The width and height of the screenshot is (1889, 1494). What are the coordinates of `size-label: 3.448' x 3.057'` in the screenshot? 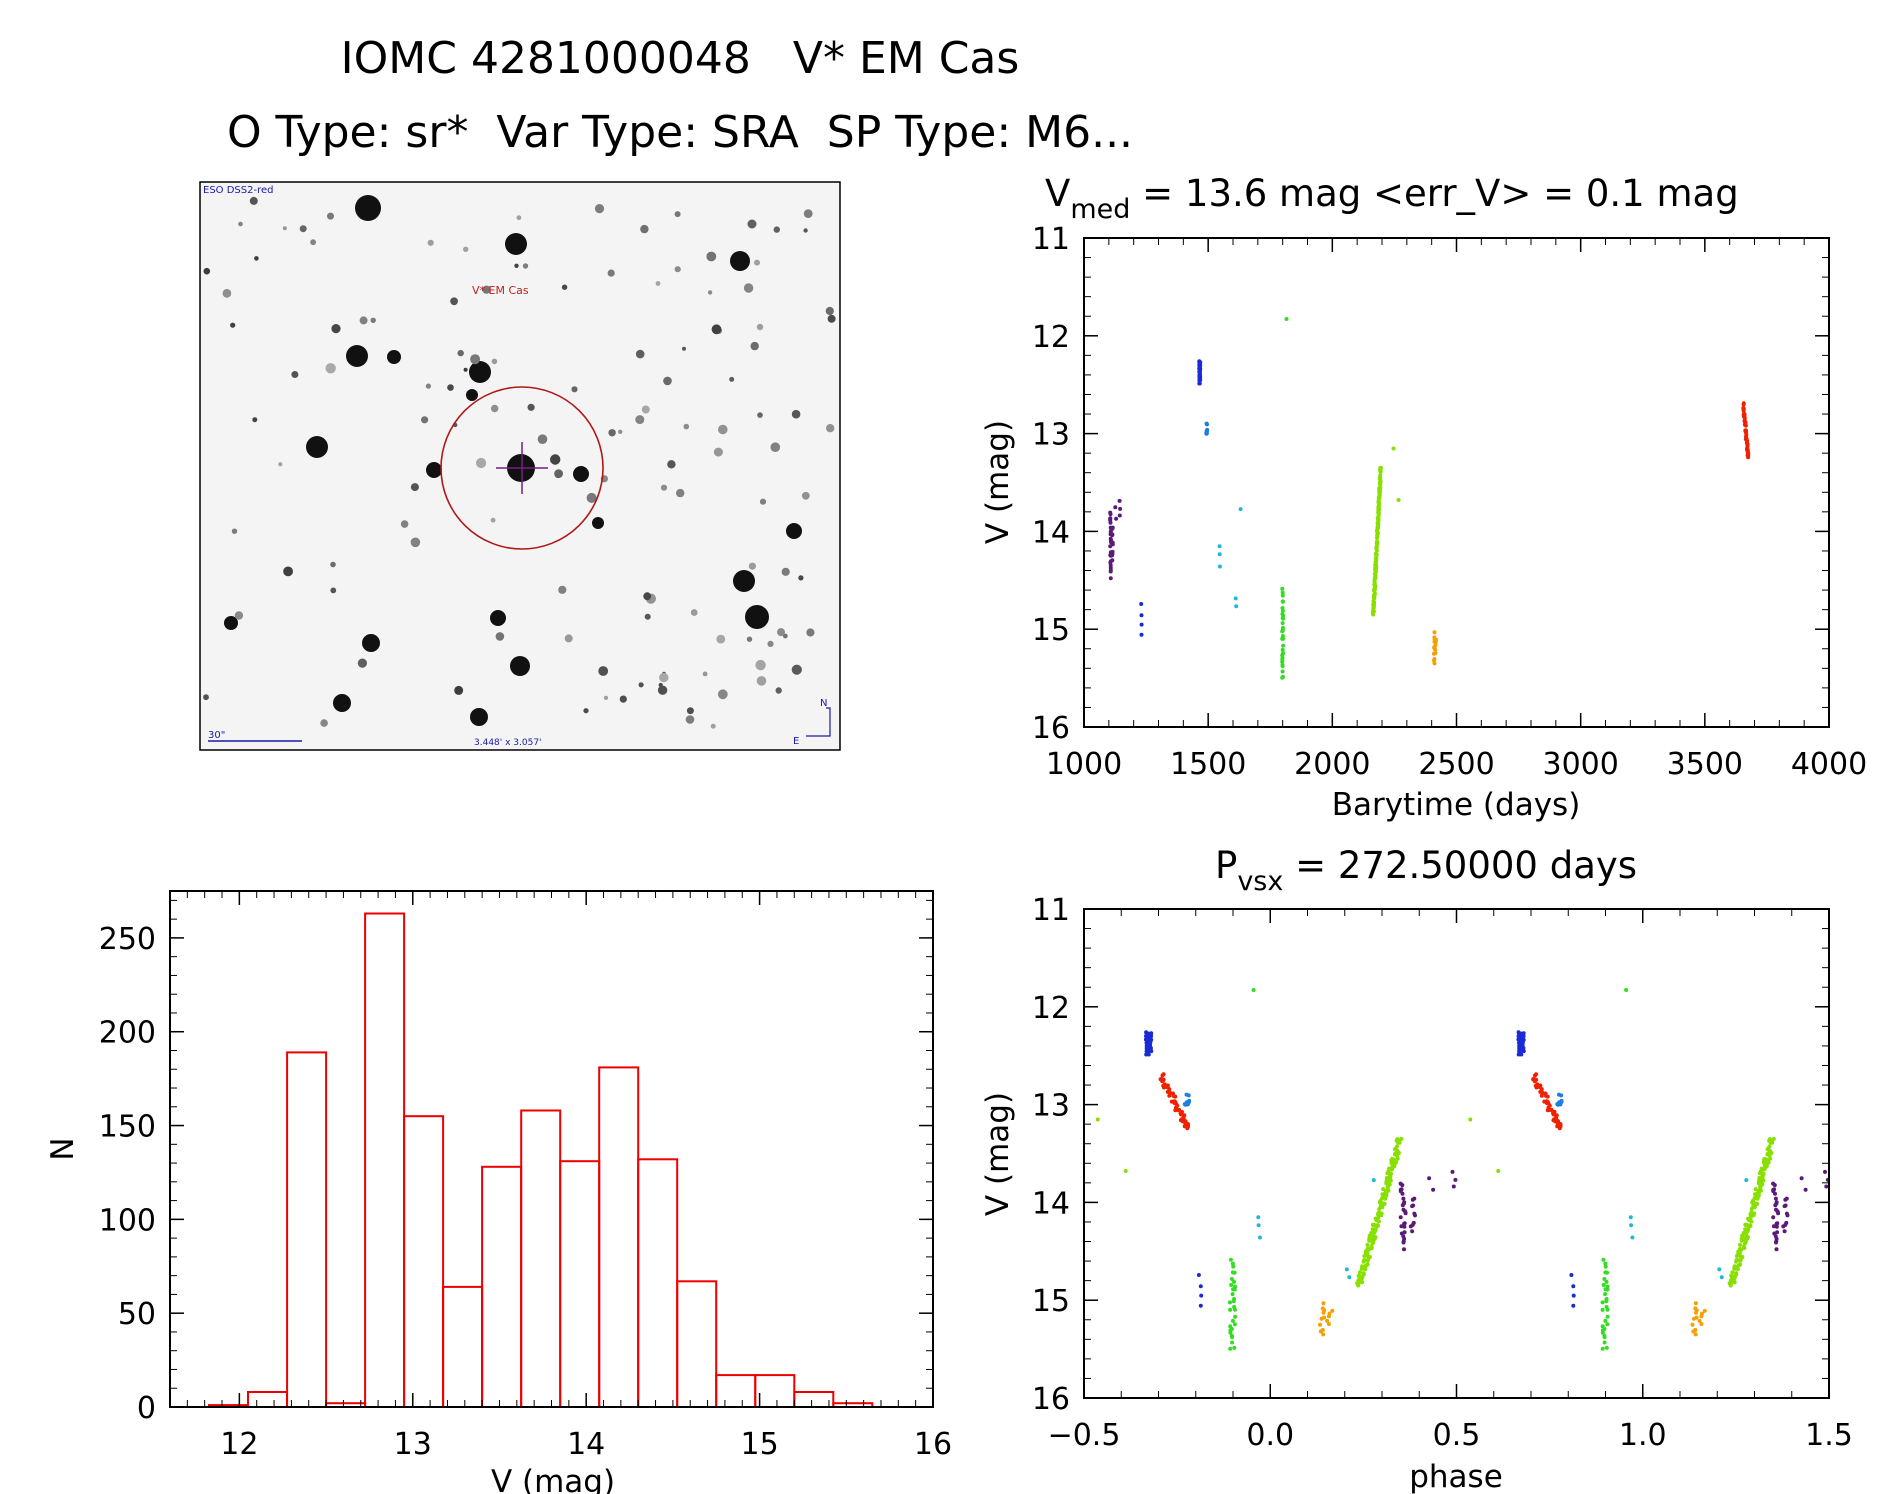 It's located at (508, 743).